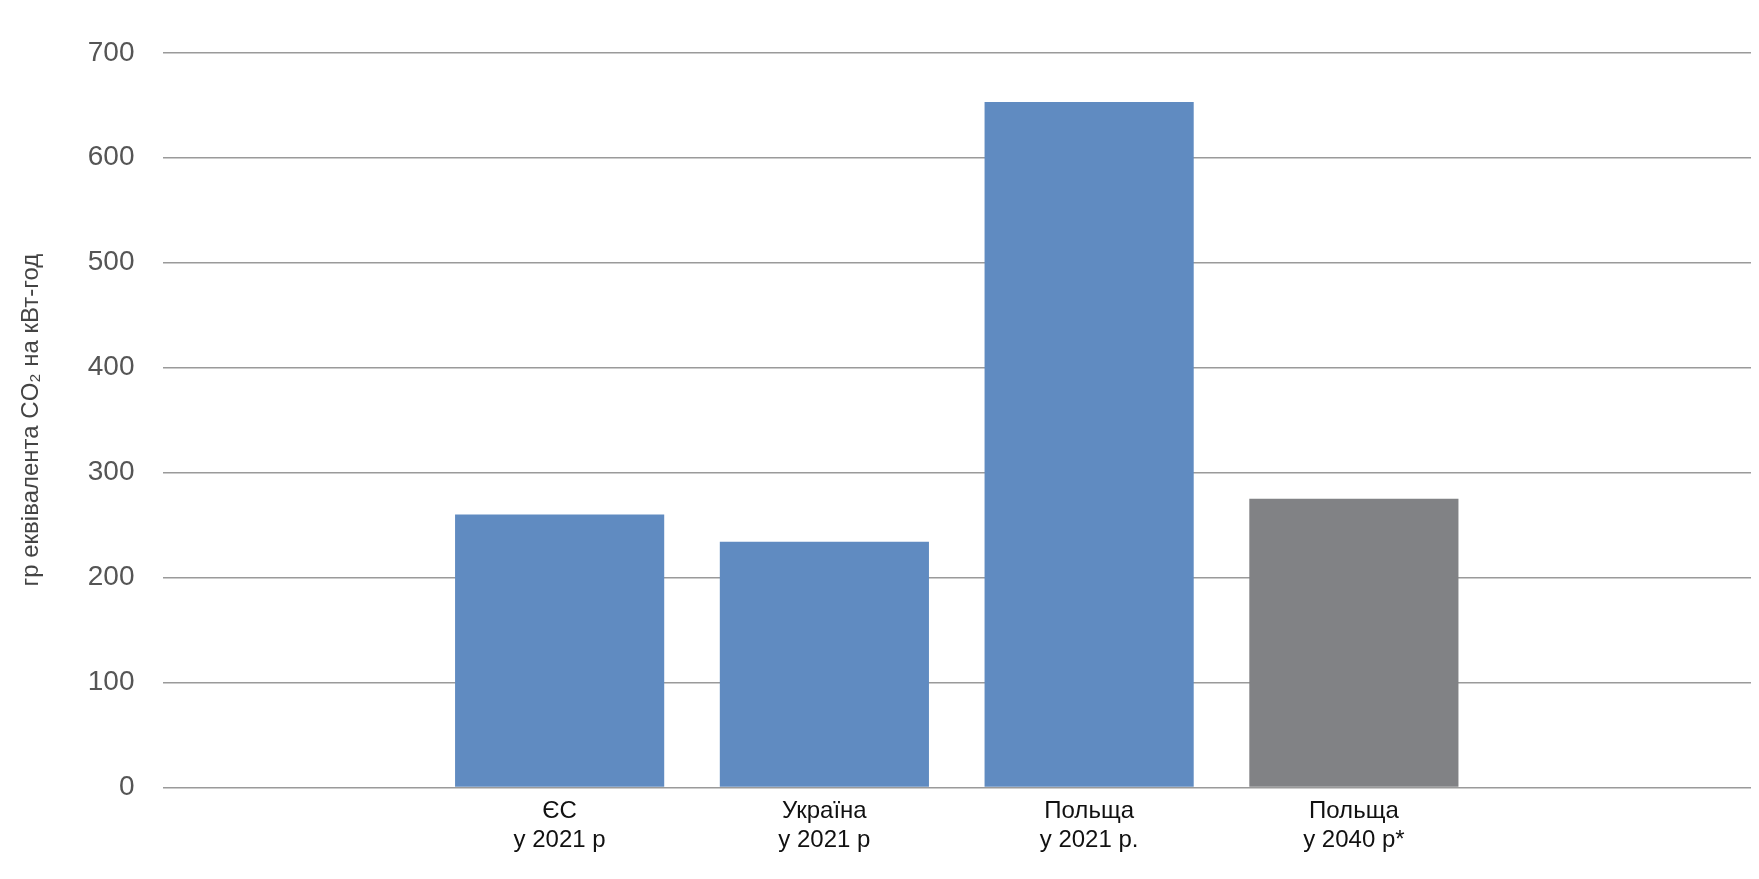  I want to click on x-tick-label: ЄС у 2021 р, so click(559, 824).